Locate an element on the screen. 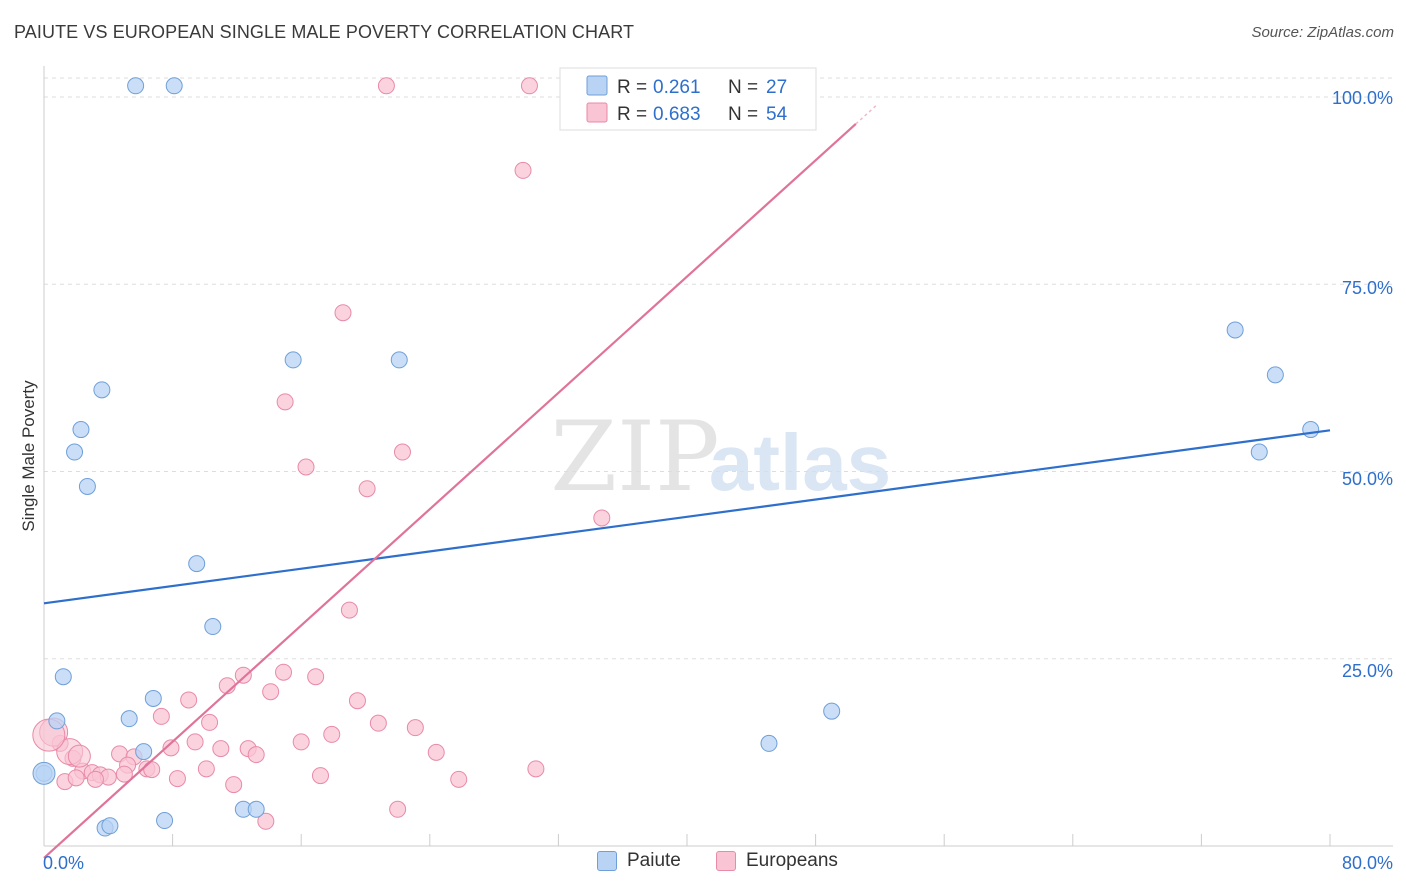  x-tick-label-max: 80.0% is located at coordinates (1367, 863).